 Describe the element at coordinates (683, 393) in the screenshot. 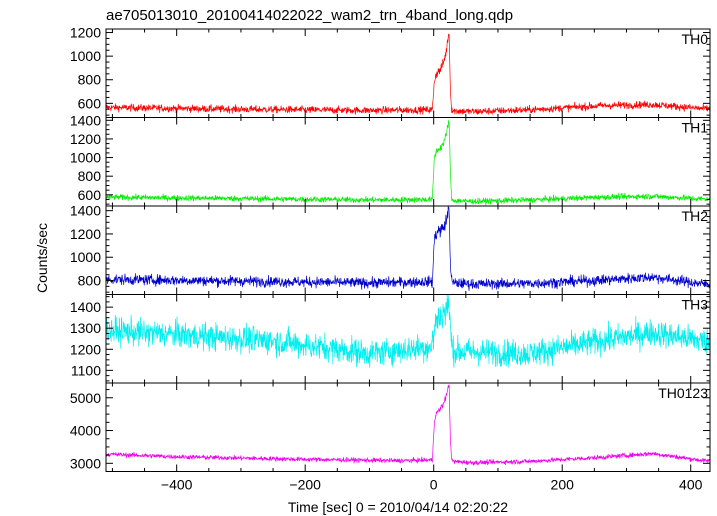

I see `panel-label-th0123: TH0123` at that location.